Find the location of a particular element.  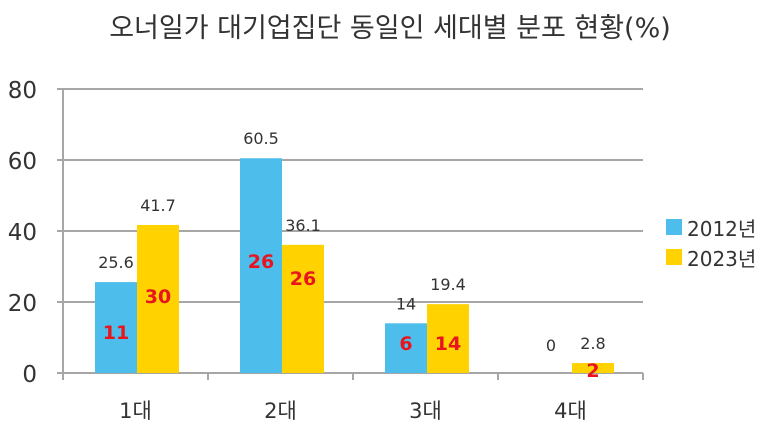

y-tick-label: 80 is located at coordinates (22, 91).